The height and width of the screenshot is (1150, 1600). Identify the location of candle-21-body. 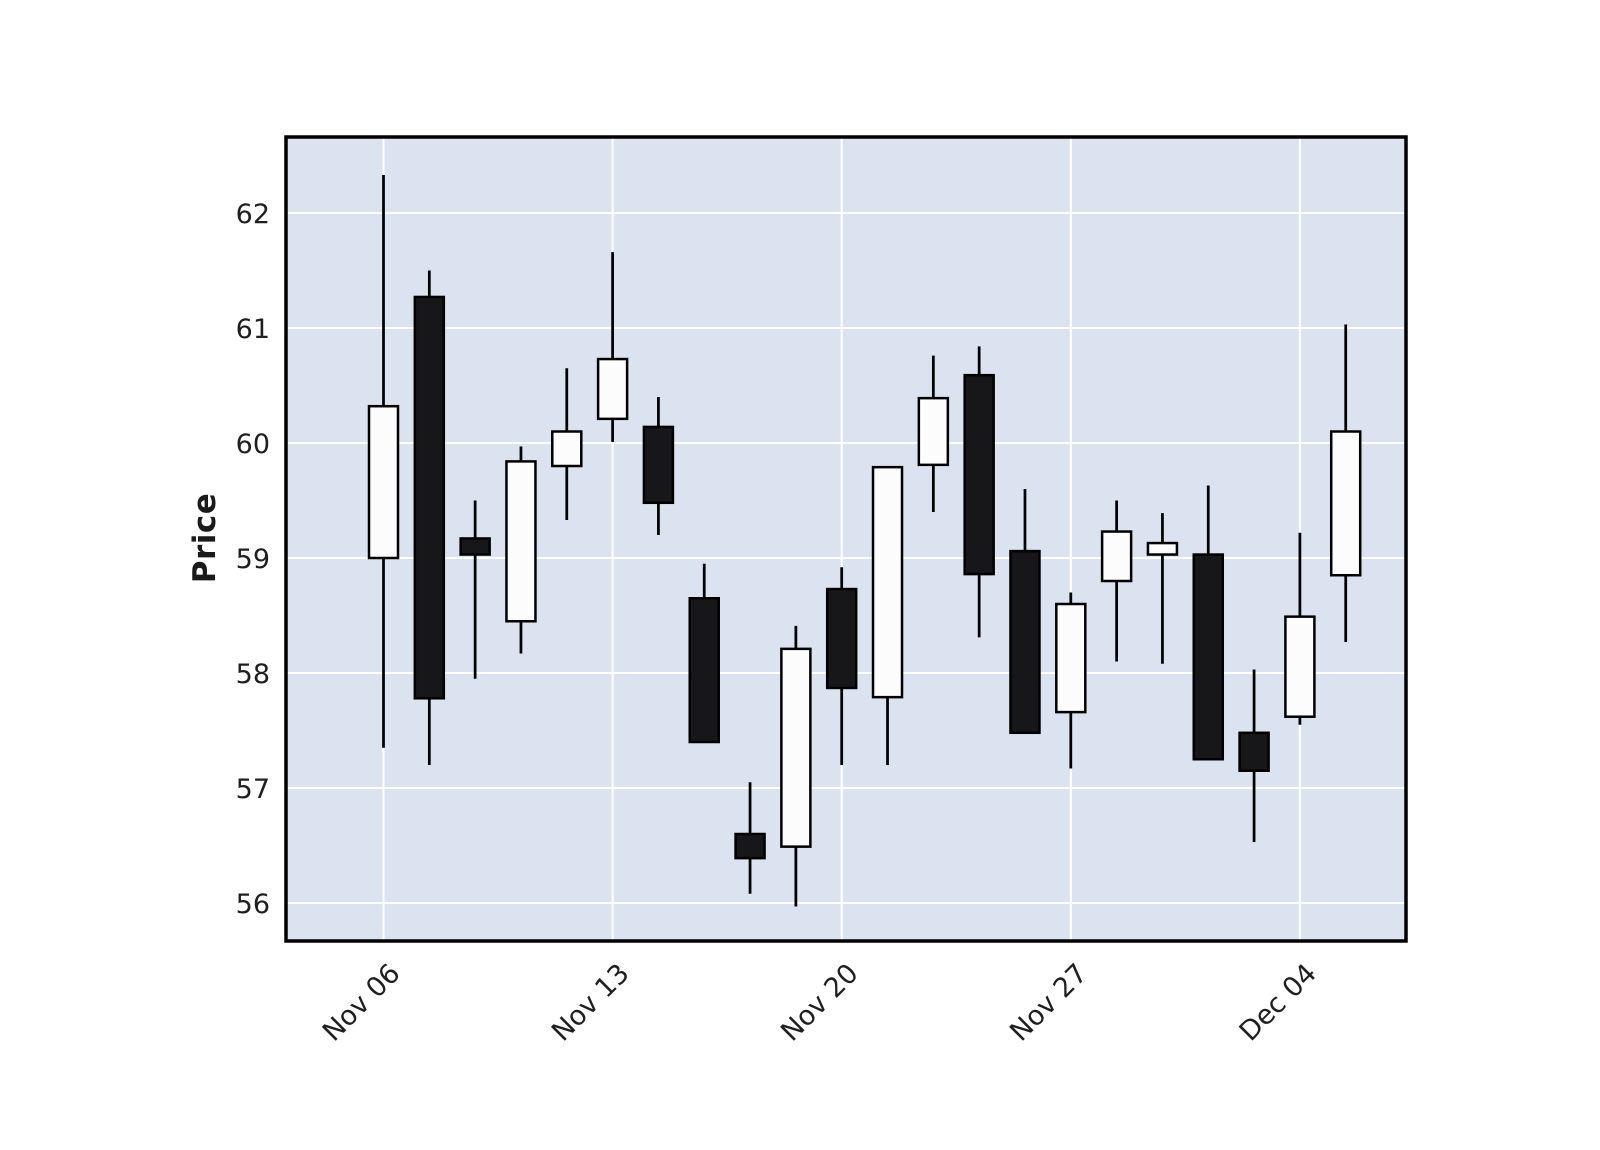
(1300, 666).